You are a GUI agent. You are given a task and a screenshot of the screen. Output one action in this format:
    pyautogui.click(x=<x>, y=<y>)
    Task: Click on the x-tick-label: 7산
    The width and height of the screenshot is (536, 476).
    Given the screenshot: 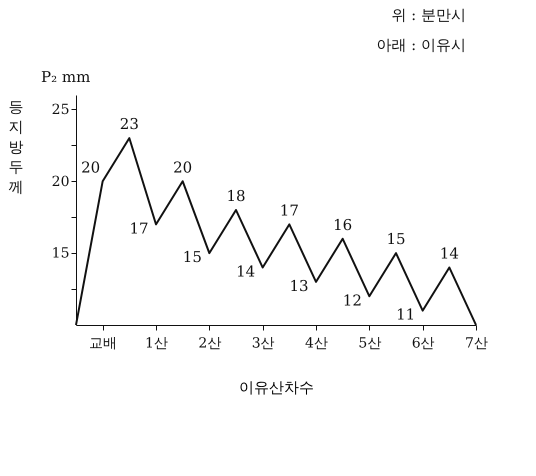 What is the action you would take?
    pyautogui.click(x=476, y=344)
    